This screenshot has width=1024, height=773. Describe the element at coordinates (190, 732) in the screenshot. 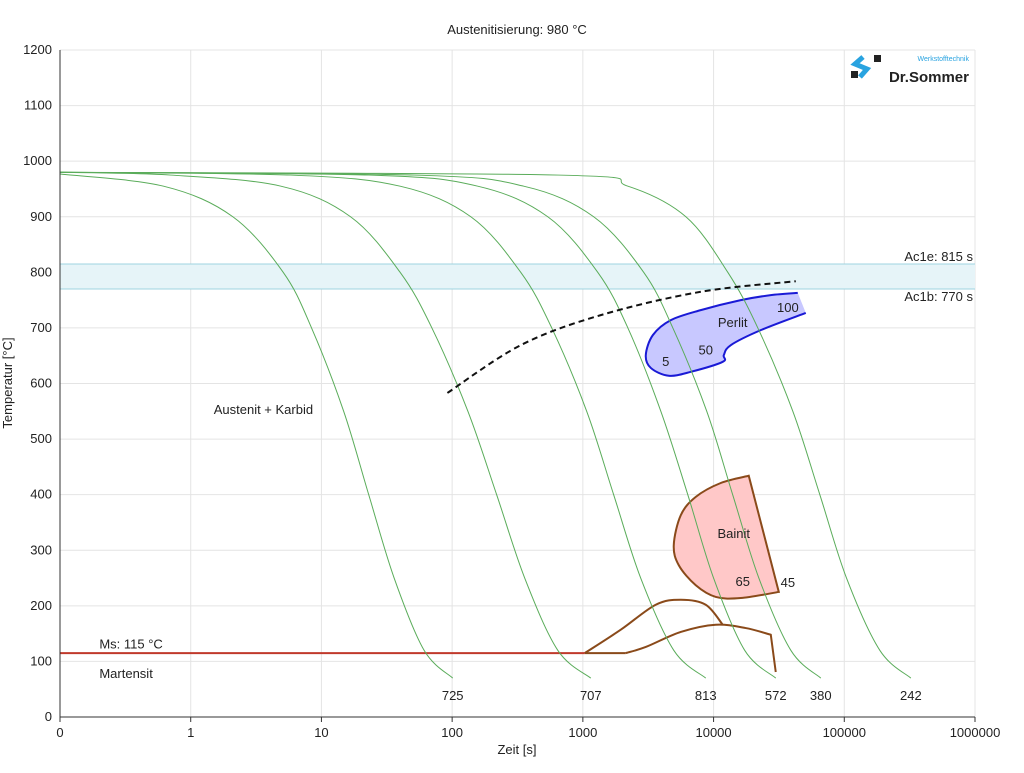

I see `x-tick-label: 1` at that location.